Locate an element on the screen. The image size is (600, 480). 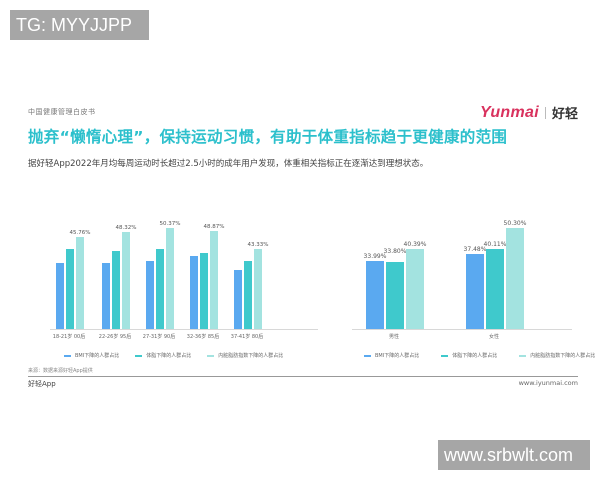
category-label: 22-26岁 95后 is located at coordinates (115, 337).